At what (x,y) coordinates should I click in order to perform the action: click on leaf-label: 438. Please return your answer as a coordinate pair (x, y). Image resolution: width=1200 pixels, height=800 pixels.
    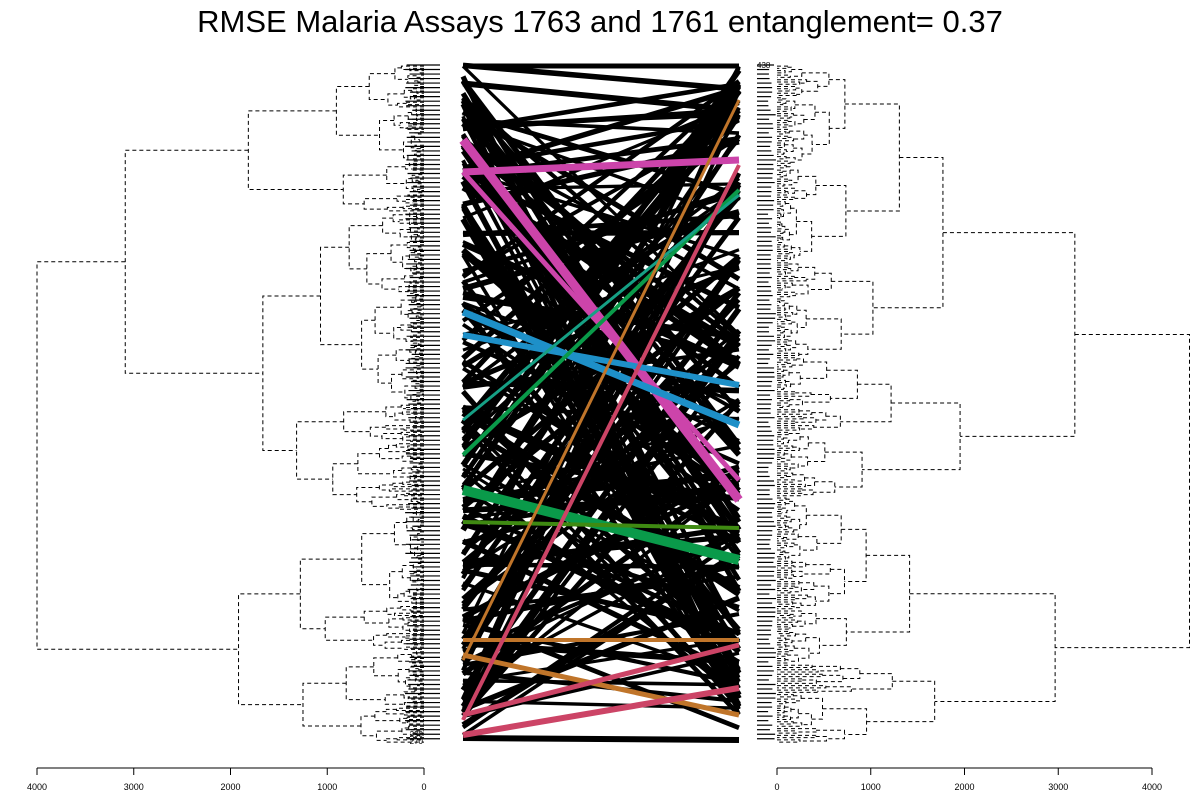
    Looking at the image, I should click on (764, 65).